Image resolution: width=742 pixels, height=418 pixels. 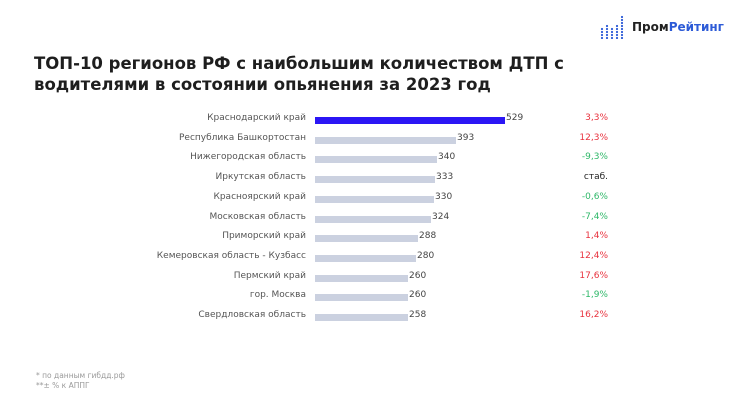 What do you see at coordinates (264, 236) in the screenshot?
I see `region-label: Приморский край` at bounding box center [264, 236].